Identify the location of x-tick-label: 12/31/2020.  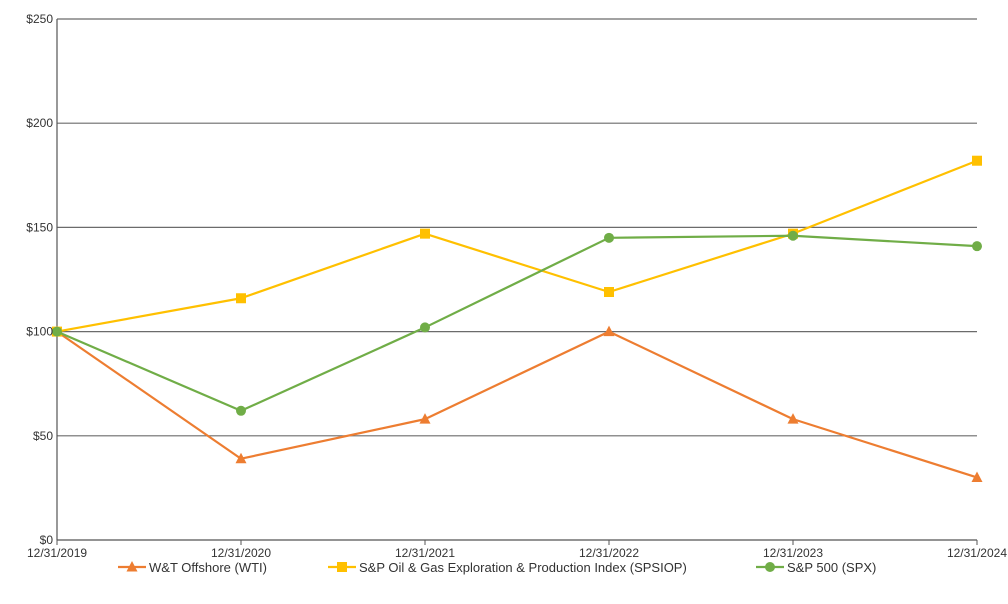
(241, 553).